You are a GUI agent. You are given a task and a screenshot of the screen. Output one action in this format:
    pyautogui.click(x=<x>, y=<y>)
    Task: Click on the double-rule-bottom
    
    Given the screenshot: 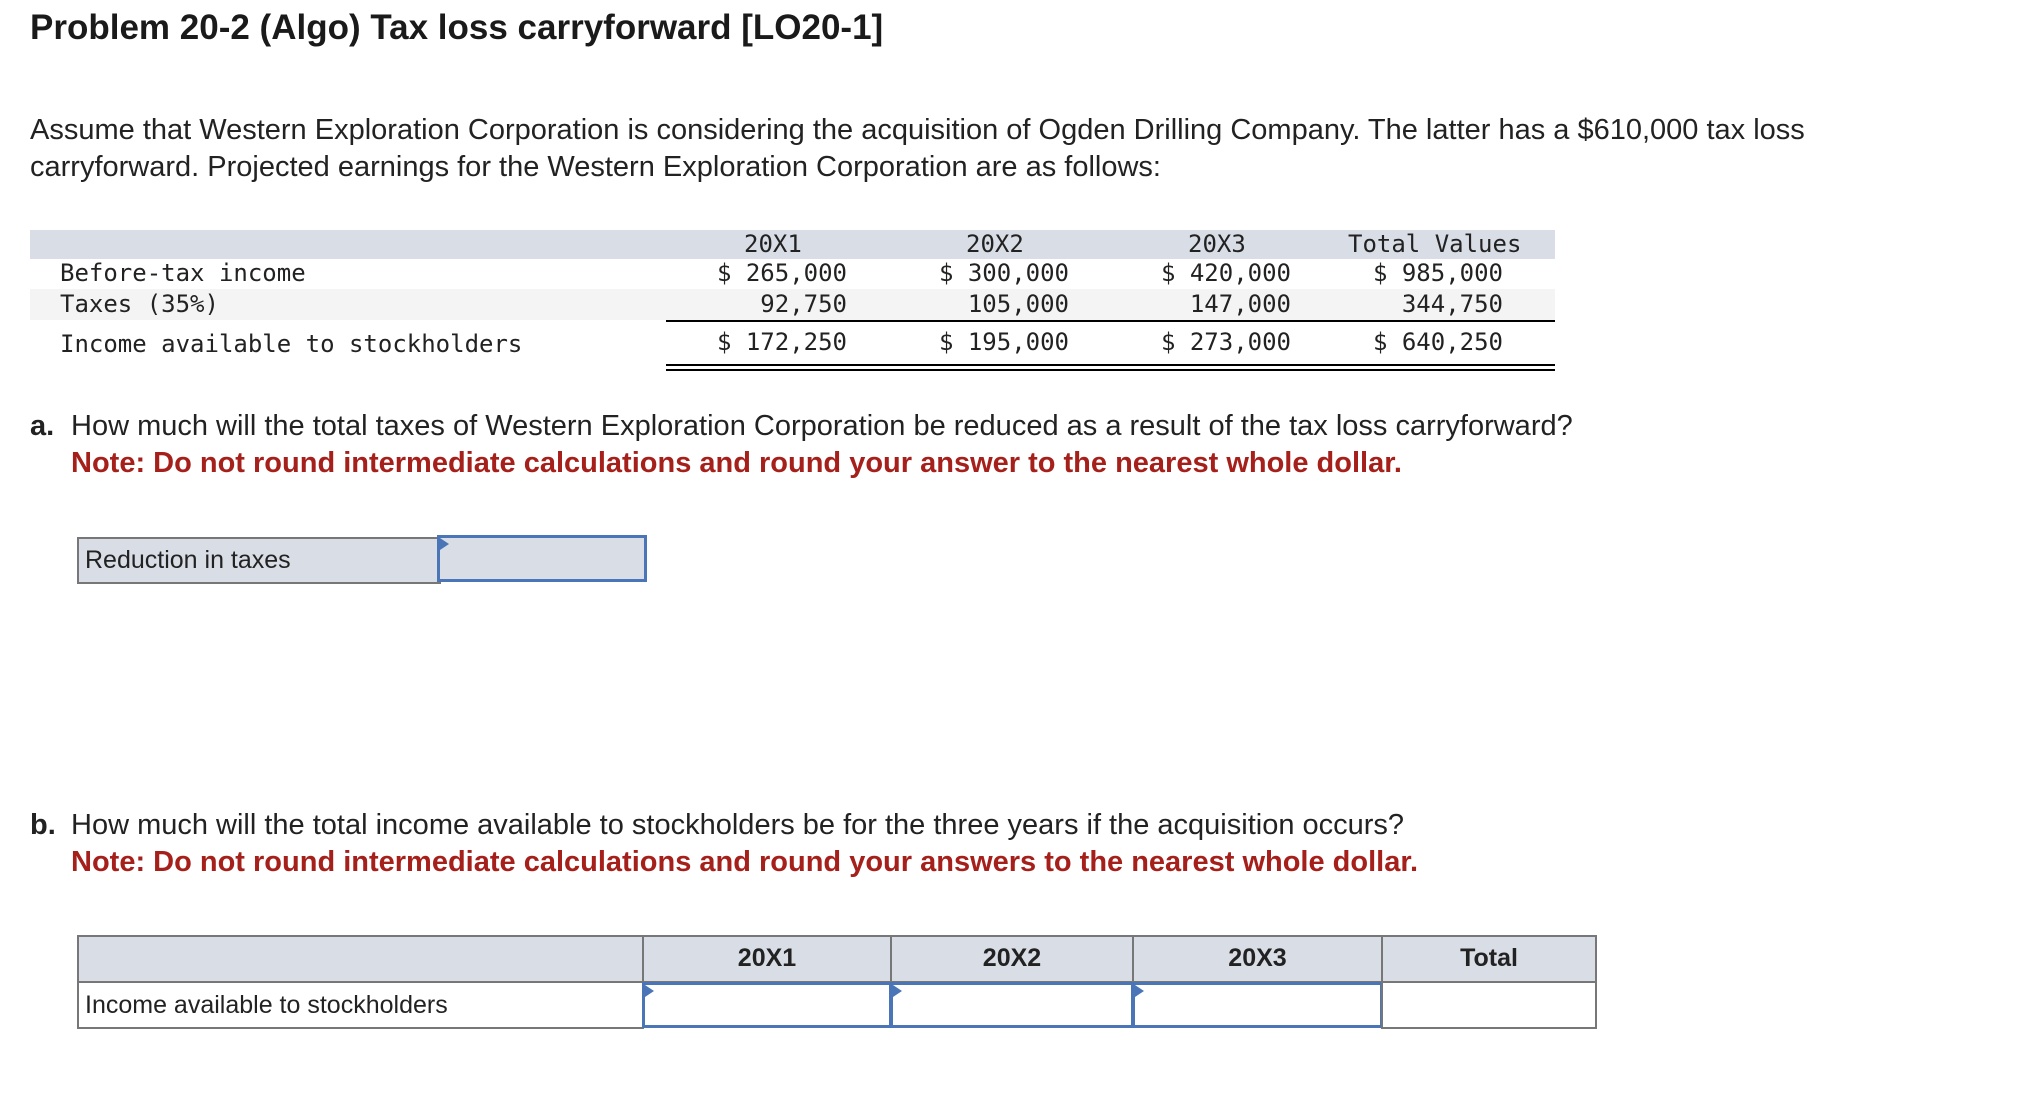 What is the action you would take?
    pyautogui.click(x=1110, y=370)
    